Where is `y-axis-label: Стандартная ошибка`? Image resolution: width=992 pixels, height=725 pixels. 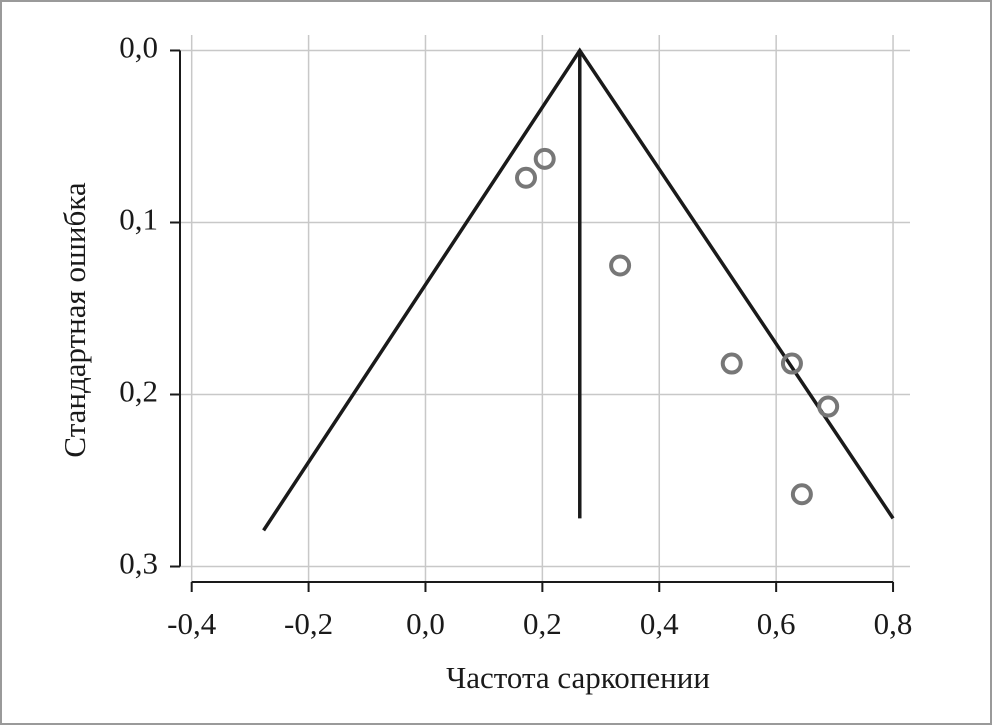
y-axis-label: Стандартная ошибка is located at coordinates (74, 319).